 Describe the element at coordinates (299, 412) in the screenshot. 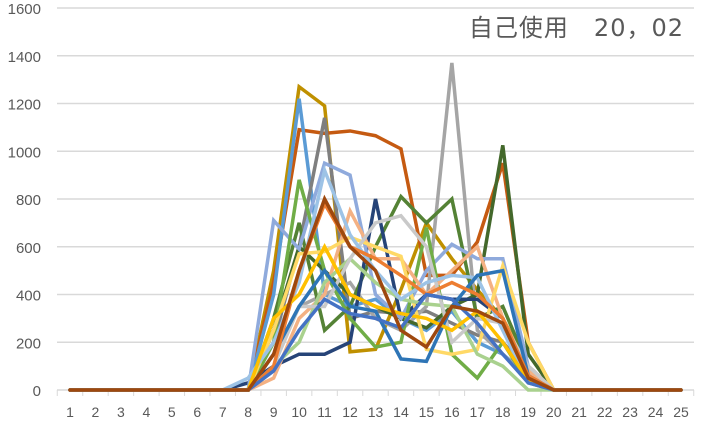

I see `x-tick-label: 10` at that location.